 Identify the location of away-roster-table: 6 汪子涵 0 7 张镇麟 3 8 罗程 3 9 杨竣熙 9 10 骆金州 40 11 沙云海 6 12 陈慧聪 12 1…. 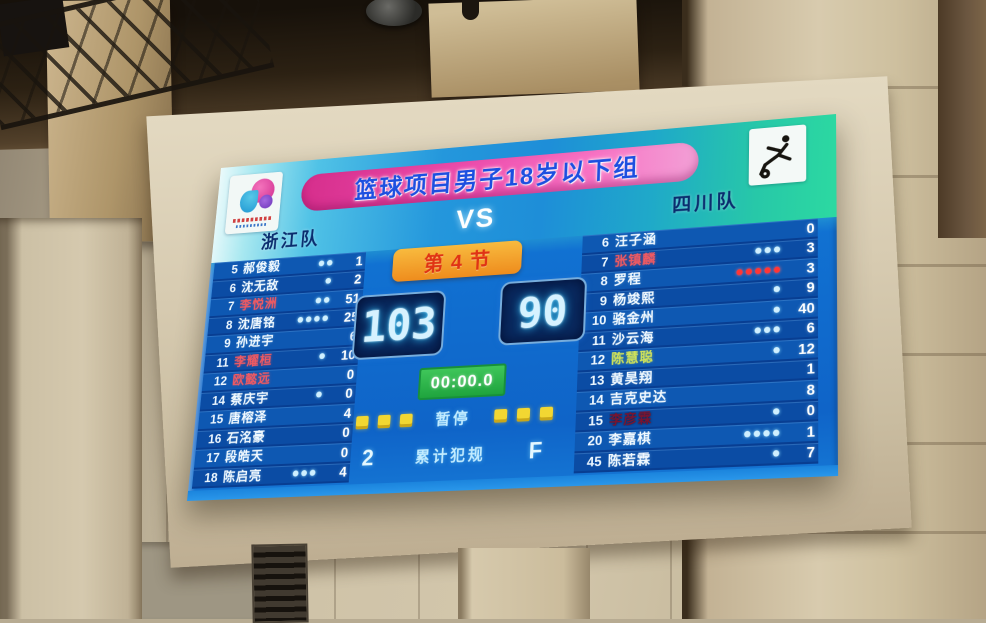
(696, 346).